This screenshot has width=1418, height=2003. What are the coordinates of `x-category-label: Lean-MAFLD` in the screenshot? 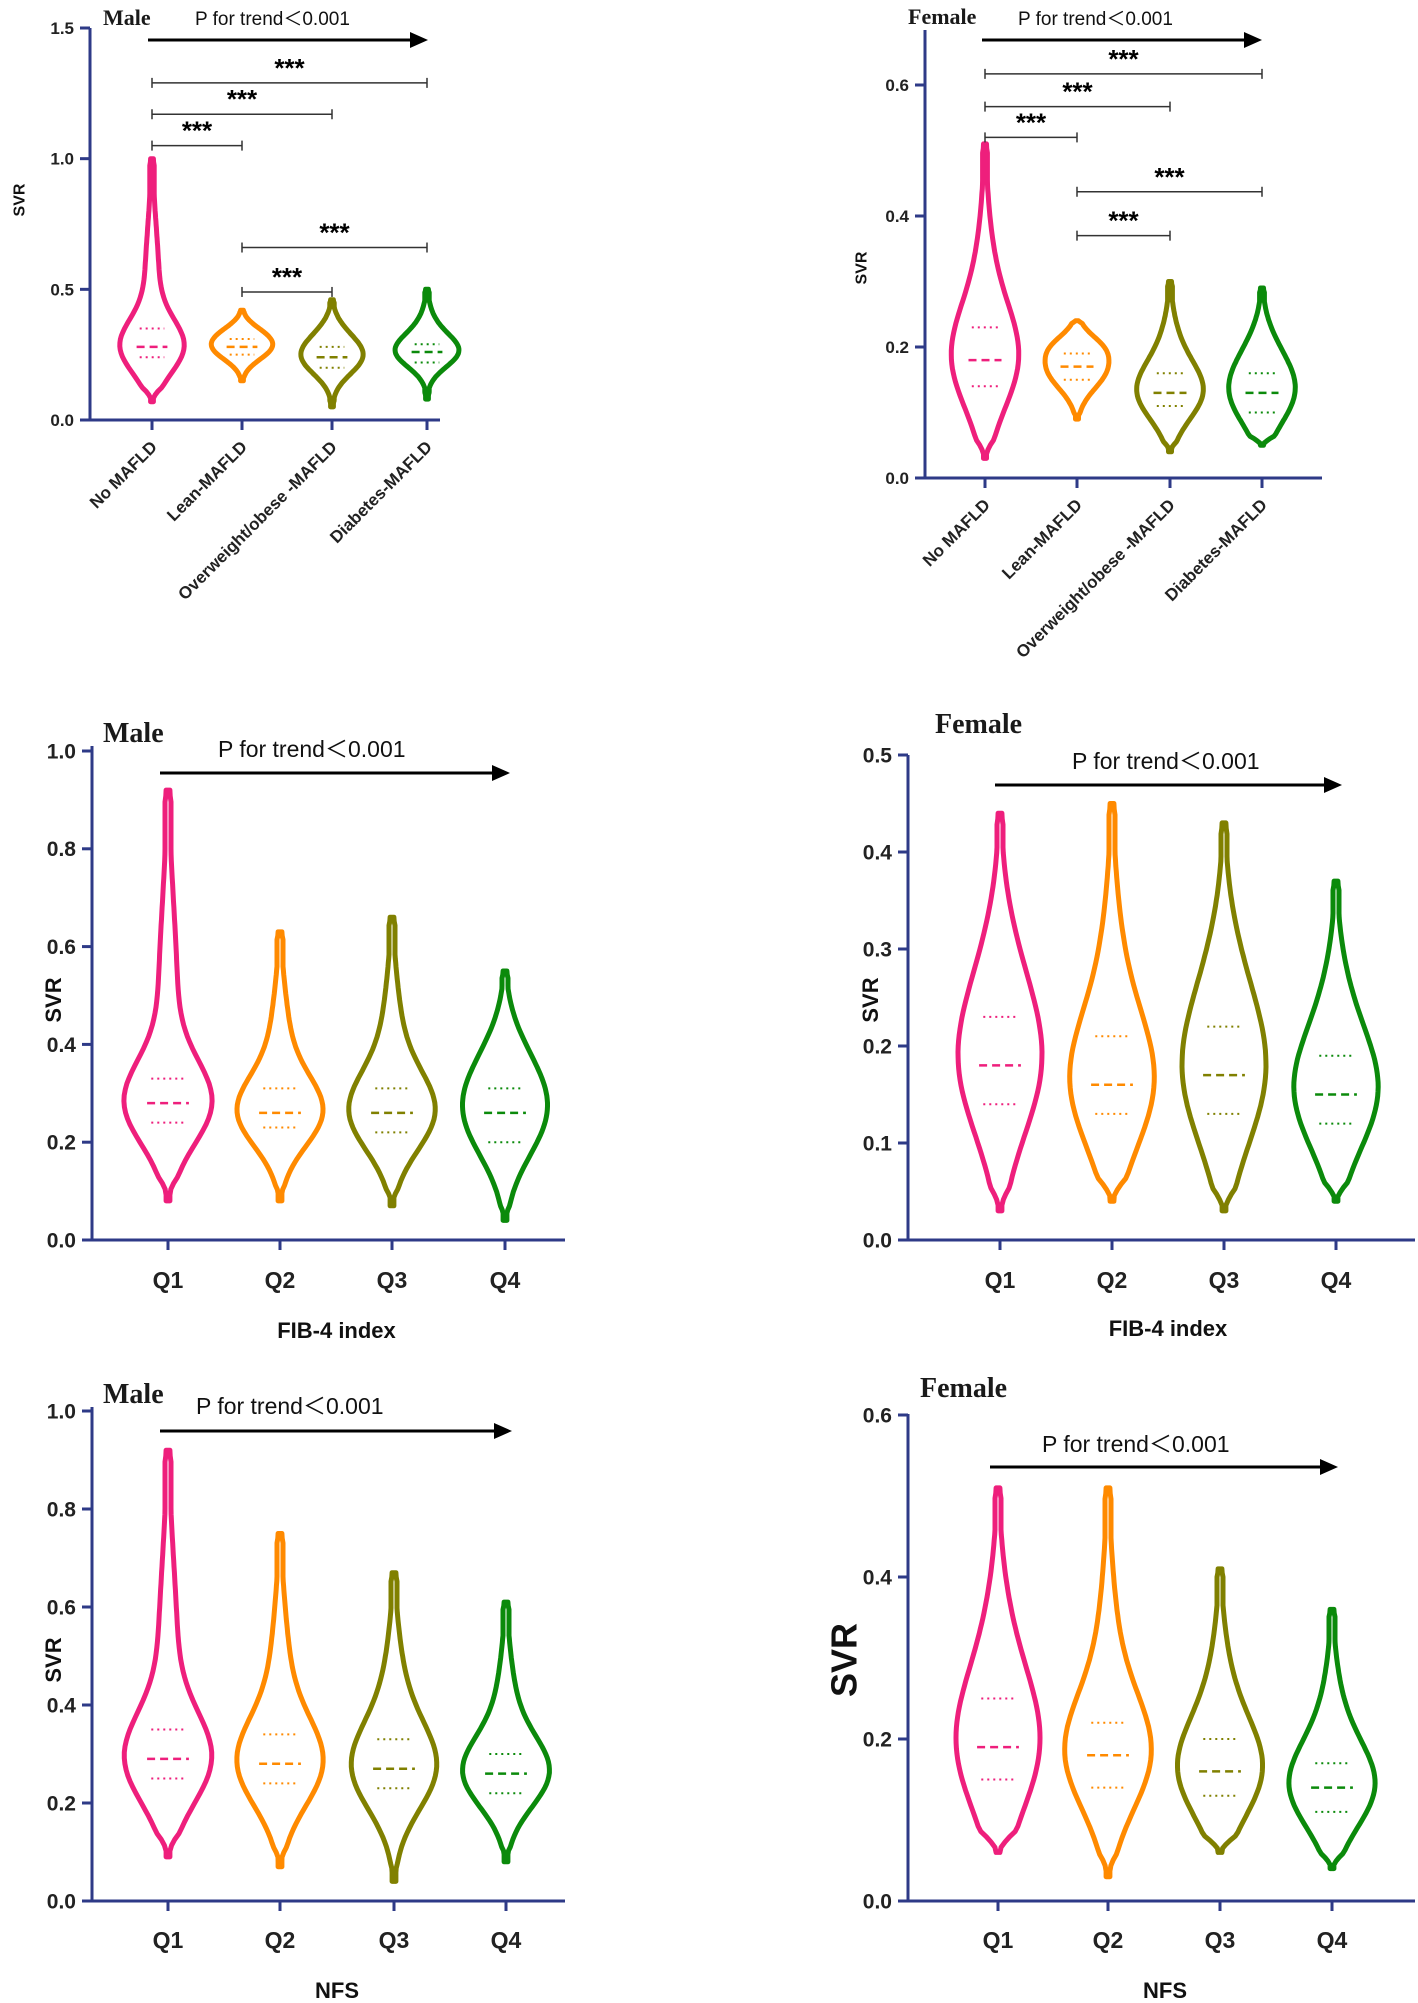 It's located at (1042, 539).